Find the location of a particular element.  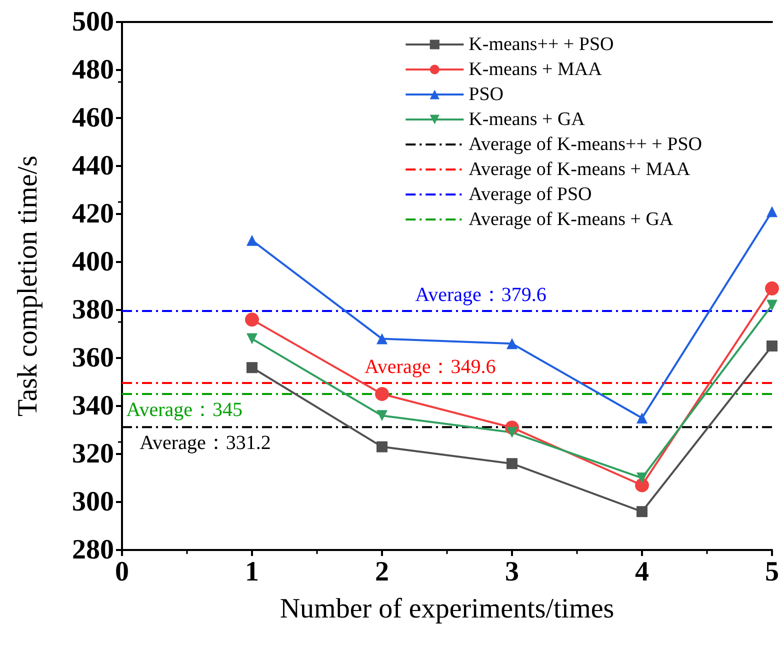

y-tick-label: 320 is located at coordinates (93, 454).